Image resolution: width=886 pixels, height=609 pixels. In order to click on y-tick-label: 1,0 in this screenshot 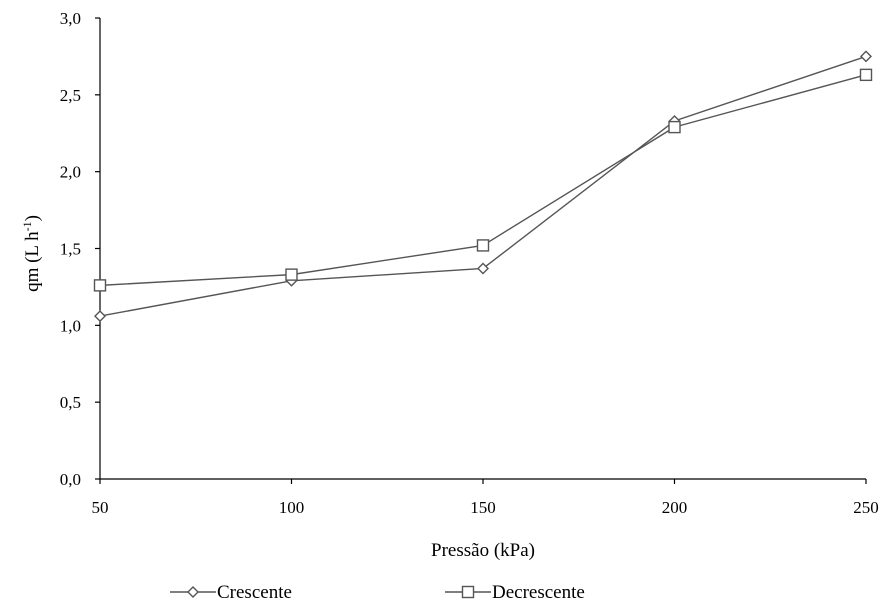, I will do `click(70, 325)`.